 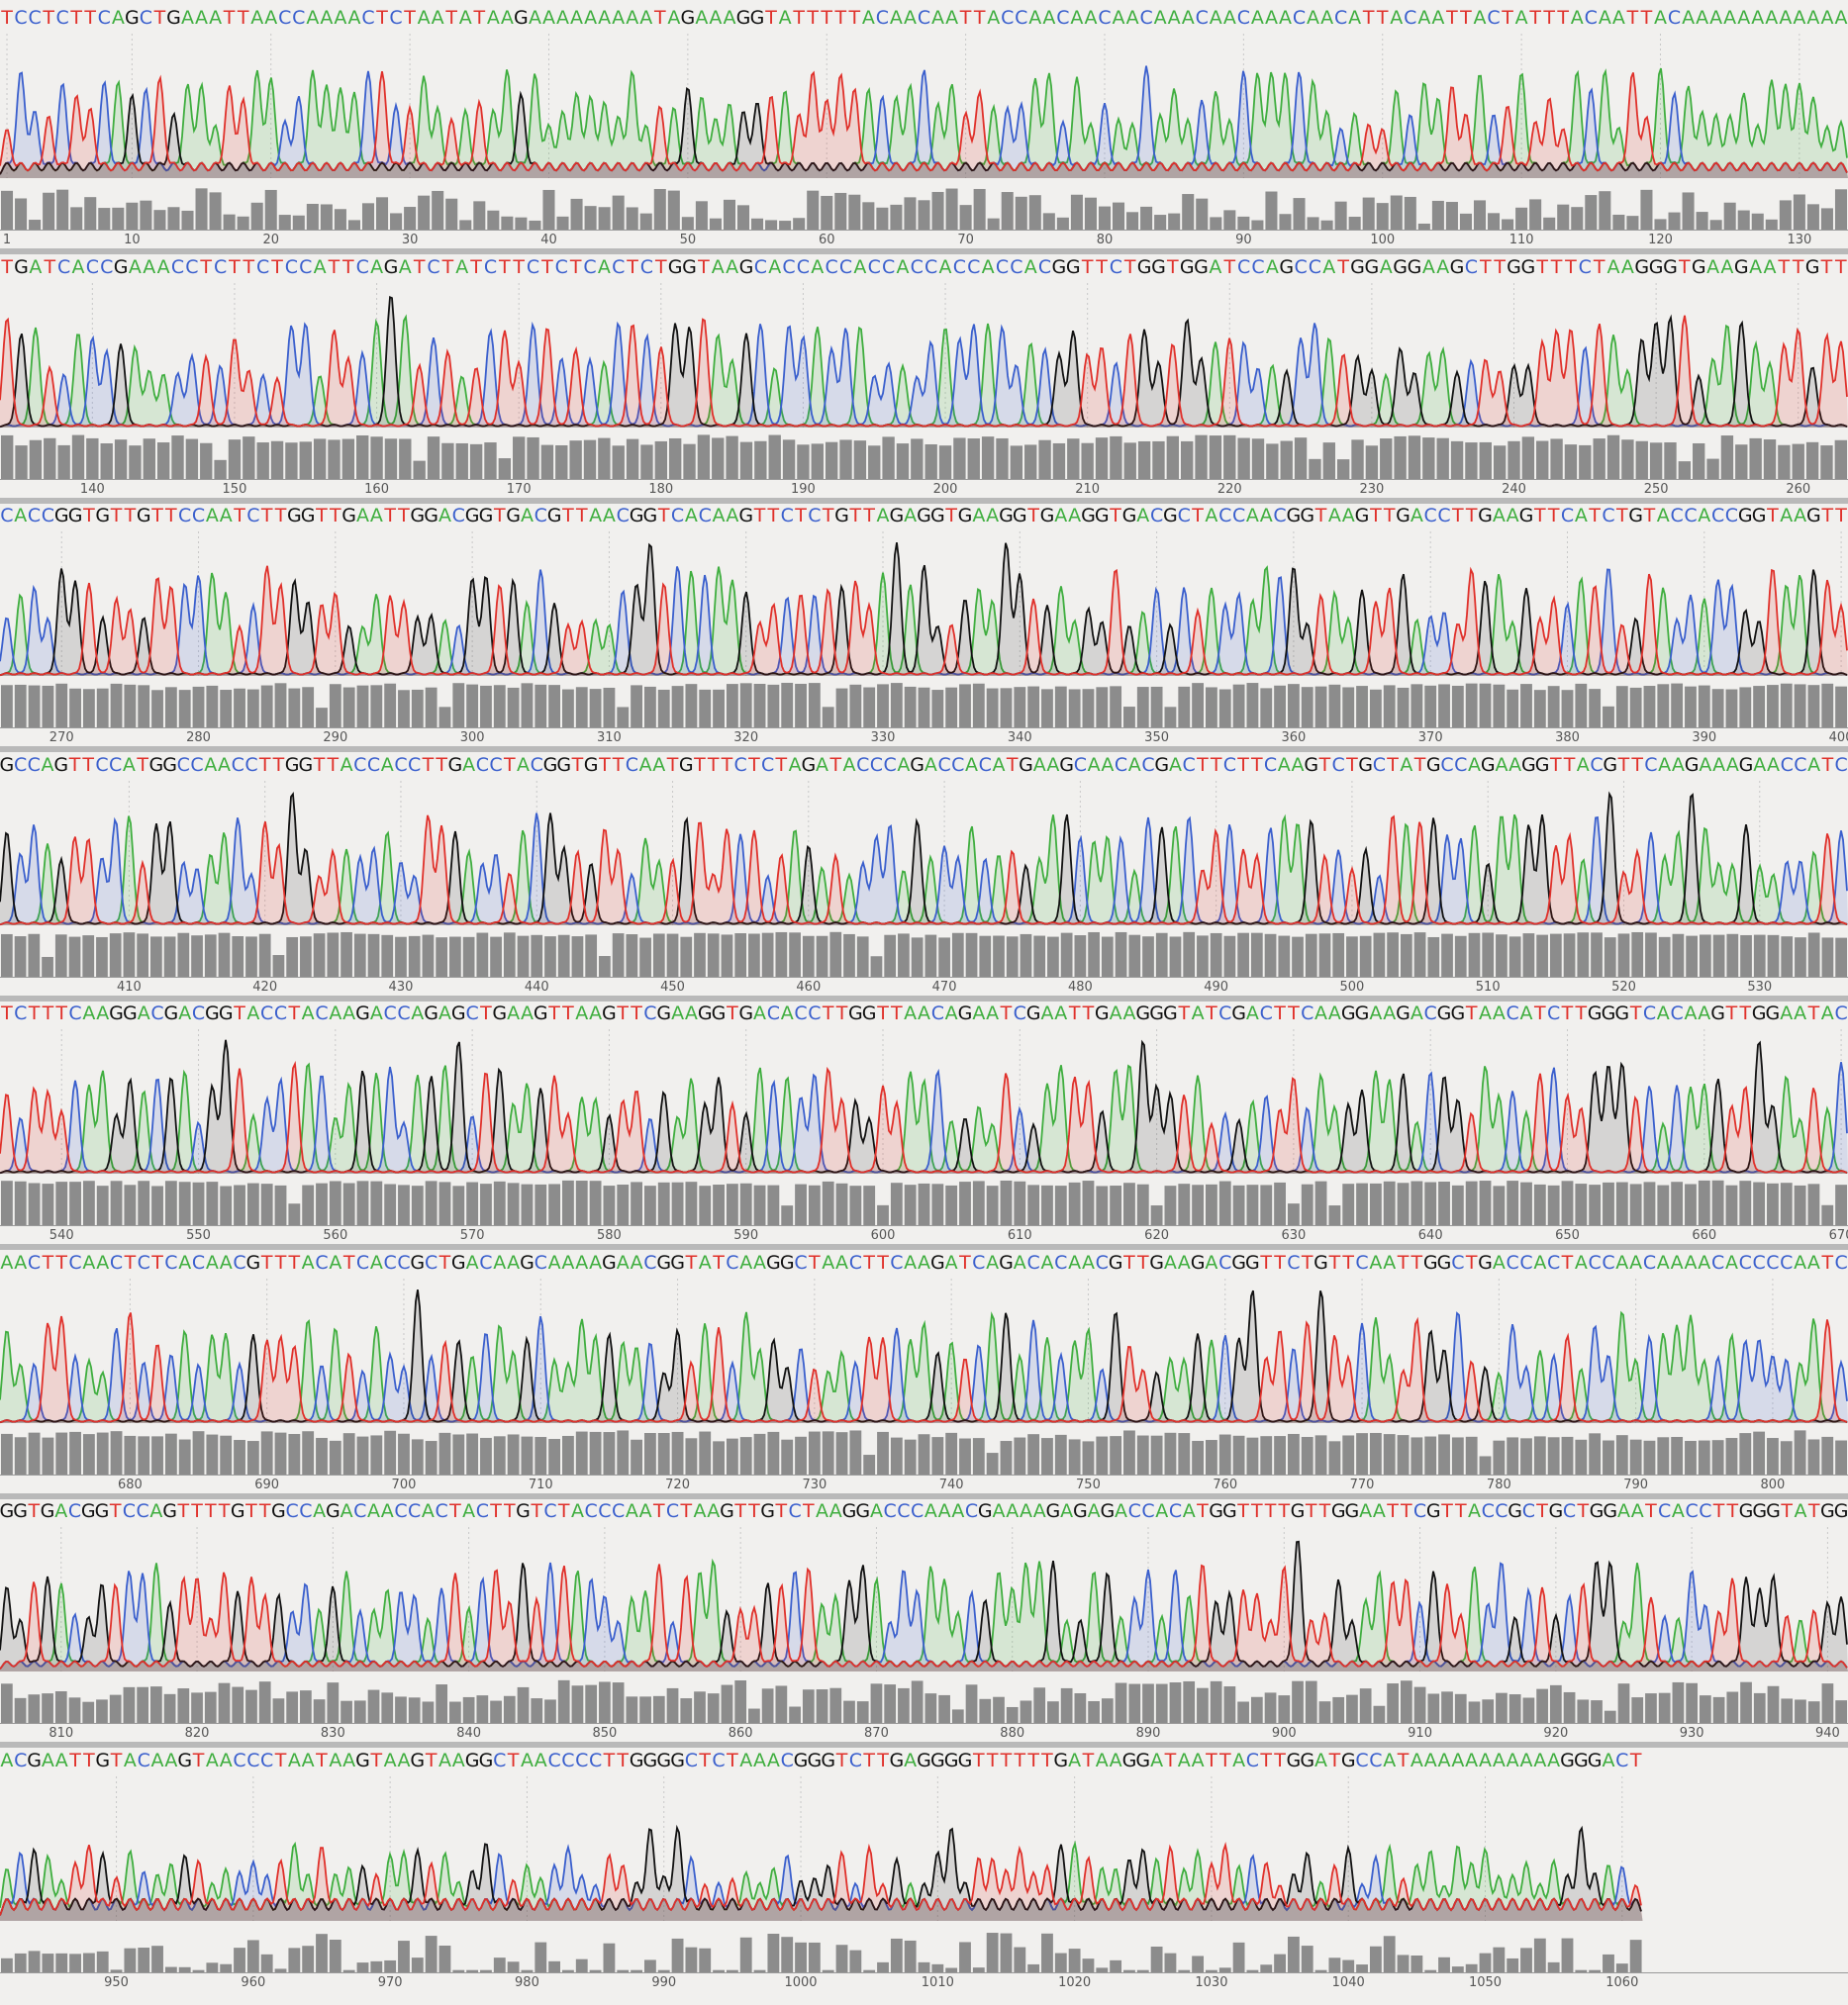 What do you see at coordinates (1294, 1235) in the screenshot?
I see `position-tick-label: 630` at bounding box center [1294, 1235].